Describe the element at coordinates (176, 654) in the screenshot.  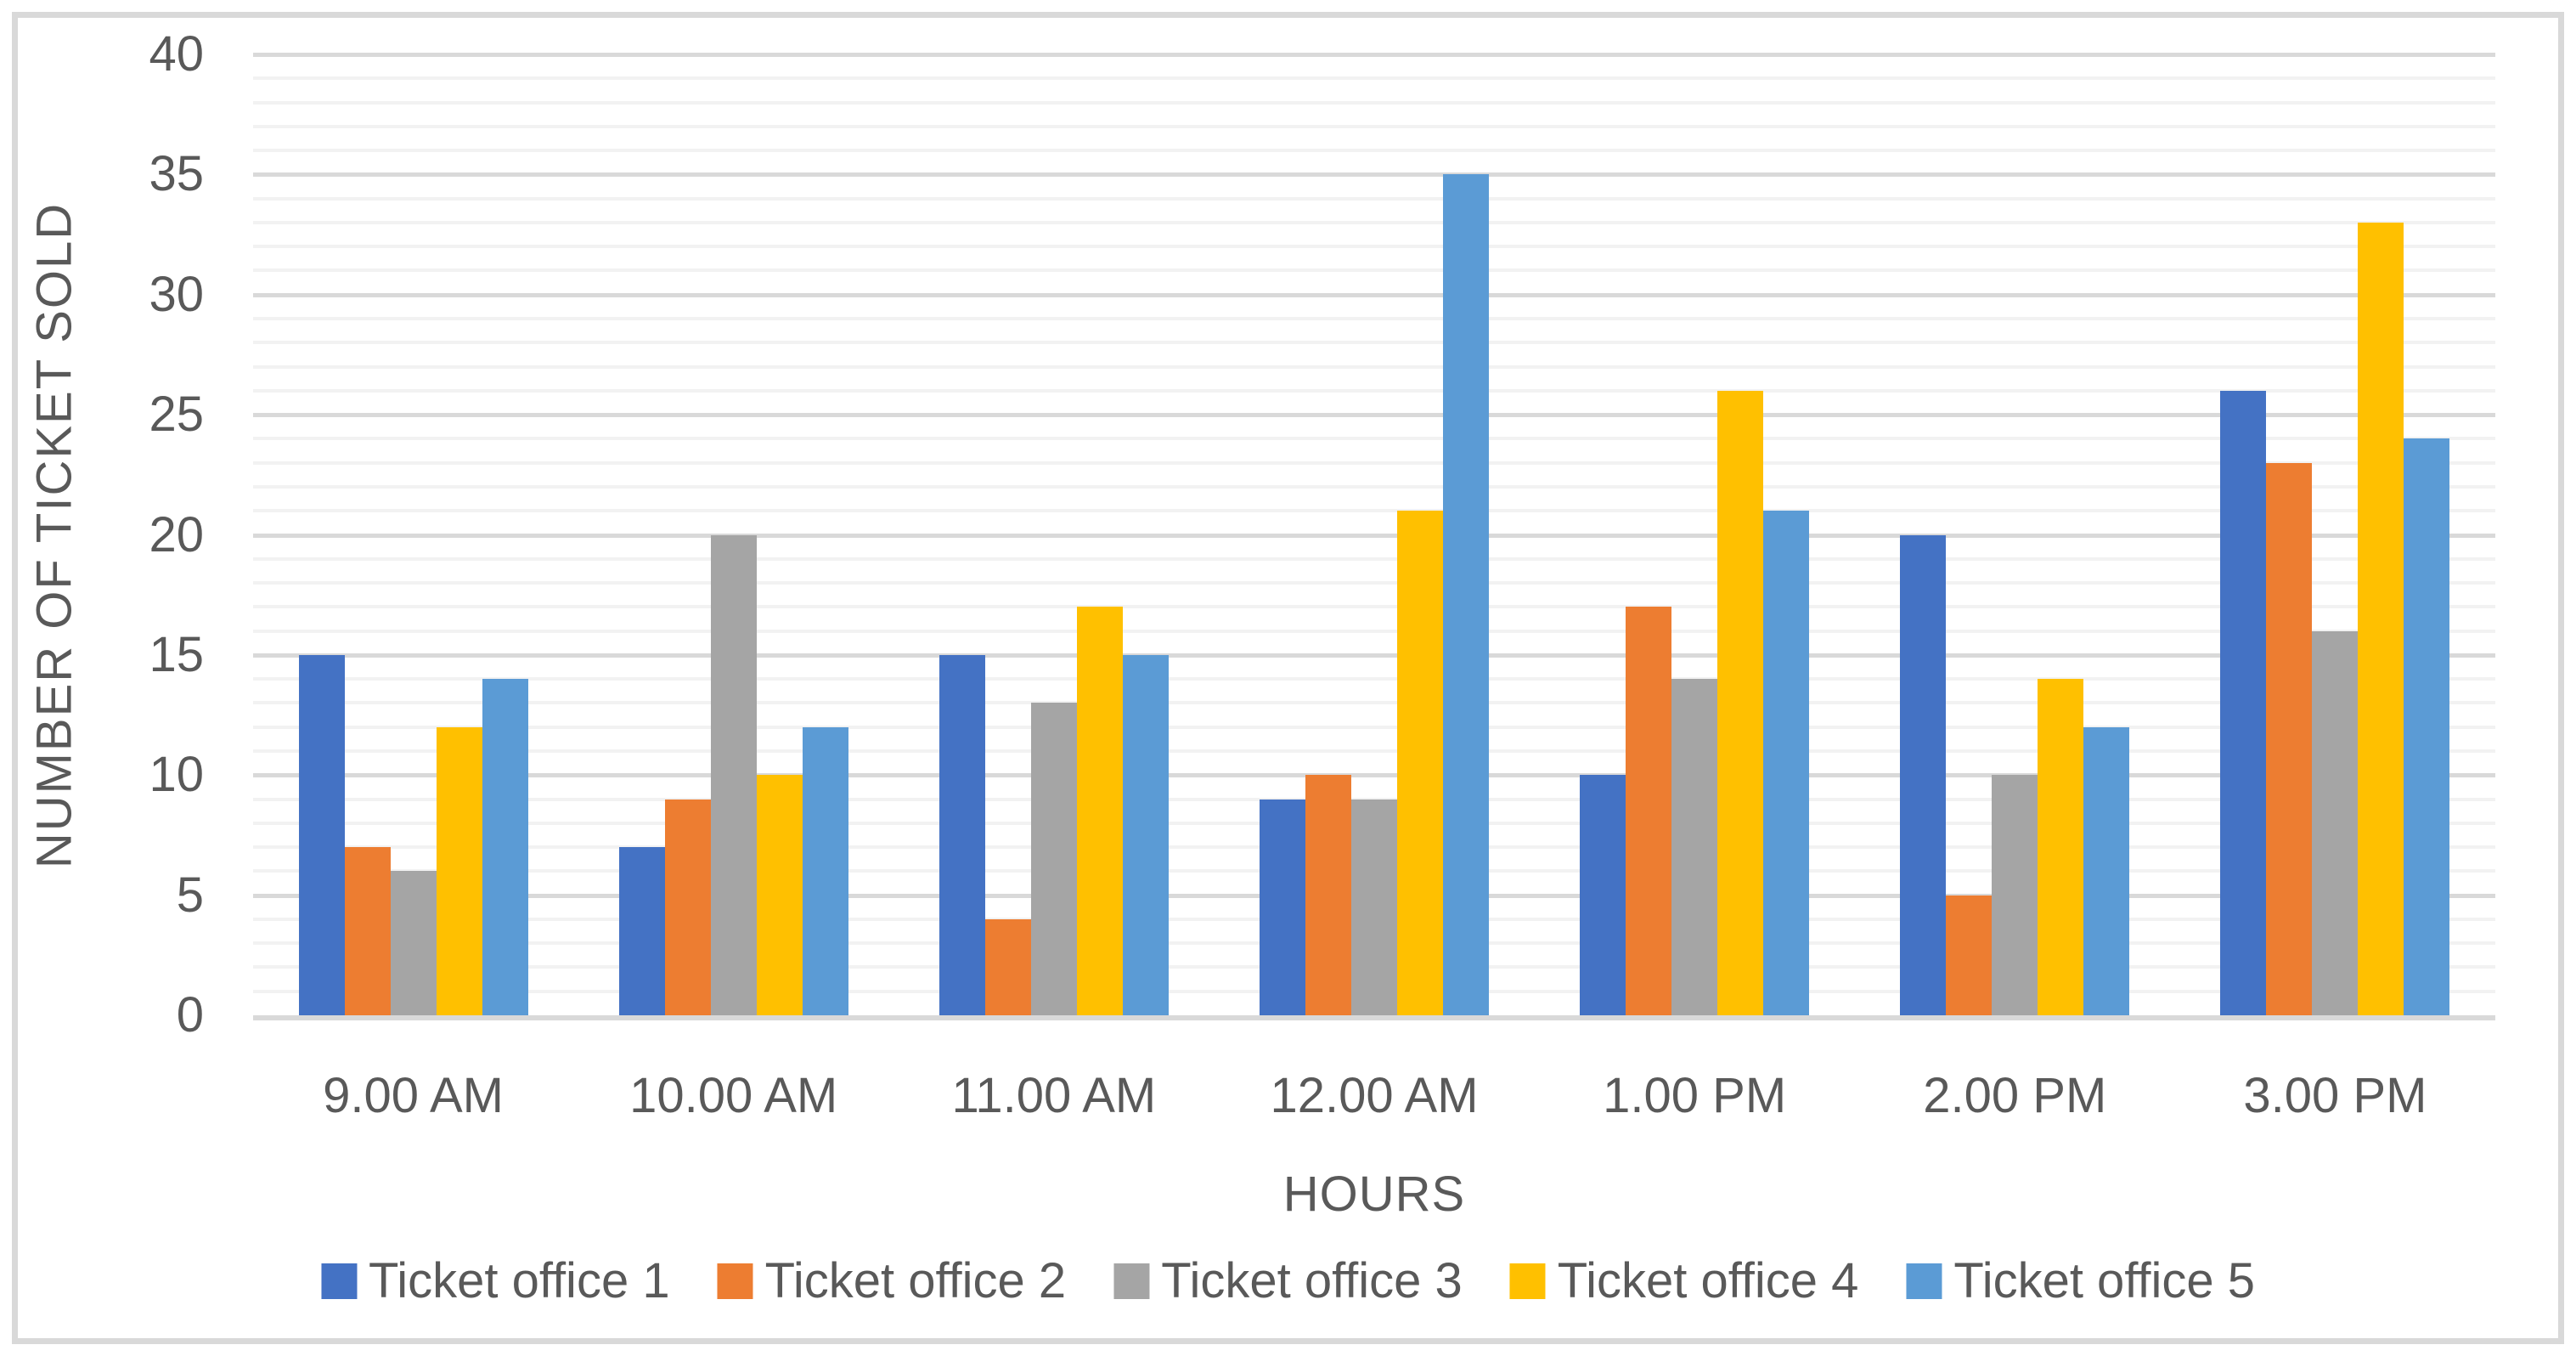
I see `y-tick-label: 15` at that location.